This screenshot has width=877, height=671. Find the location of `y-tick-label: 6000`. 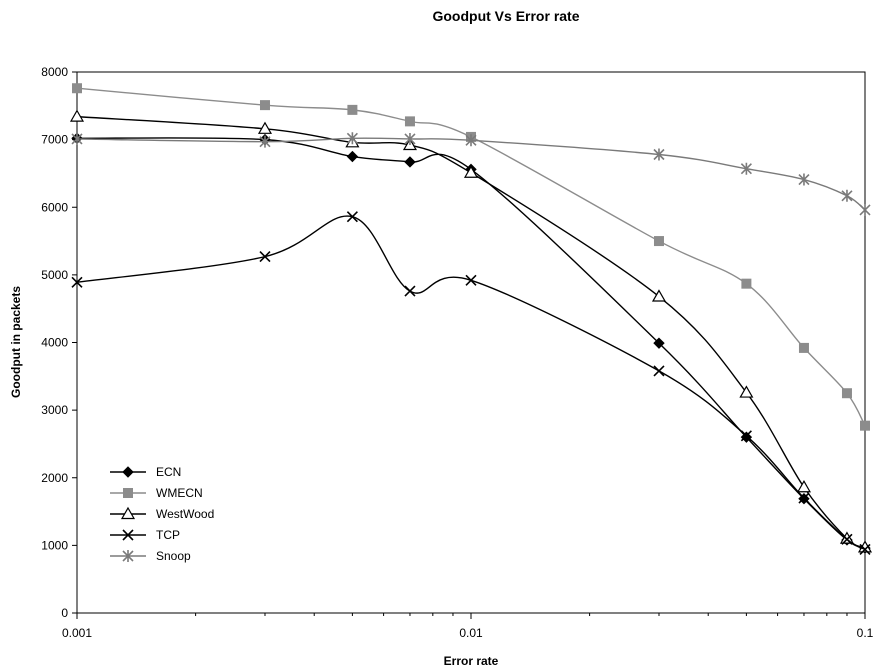

y-tick-label: 6000 is located at coordinates (54, 207).